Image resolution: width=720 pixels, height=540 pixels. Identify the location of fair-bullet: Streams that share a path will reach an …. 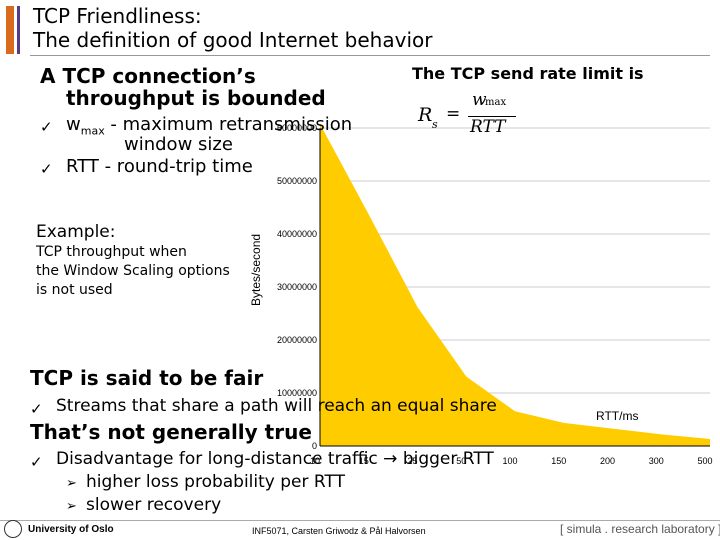
(276, 406).